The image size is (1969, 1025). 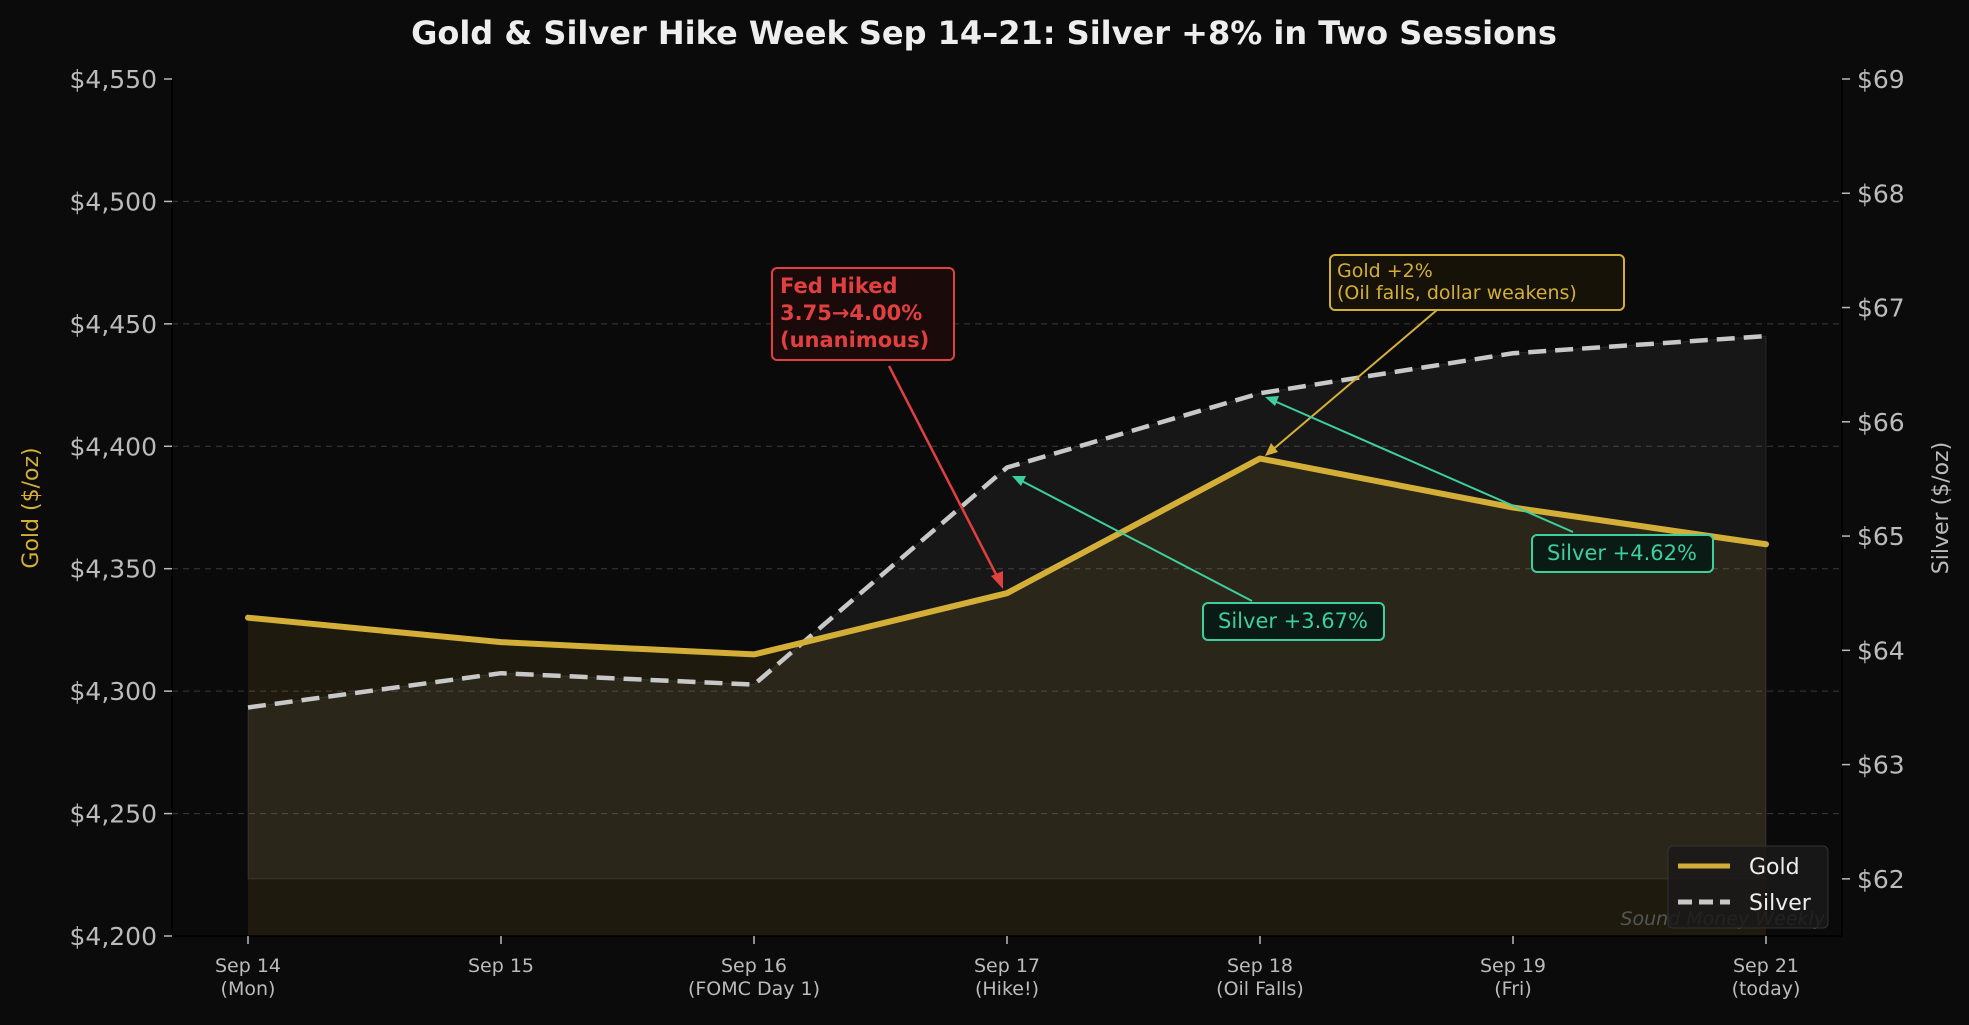 I want to click on annotation-silver-2: Silver +4.62%, so click(x=1489, y=484).